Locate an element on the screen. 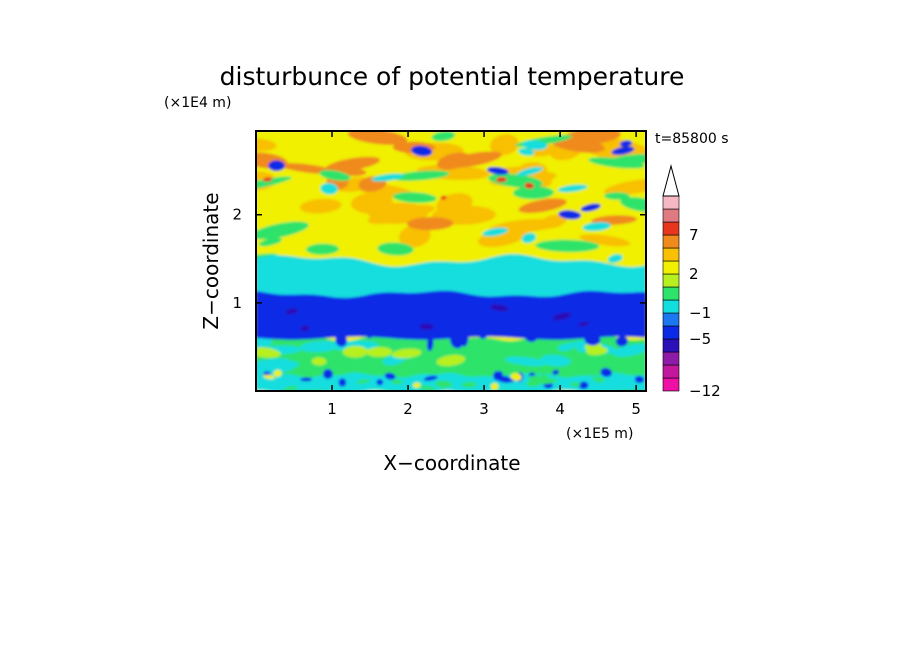  colorbar: −12−5−127 is located at coordinates (691, 282).